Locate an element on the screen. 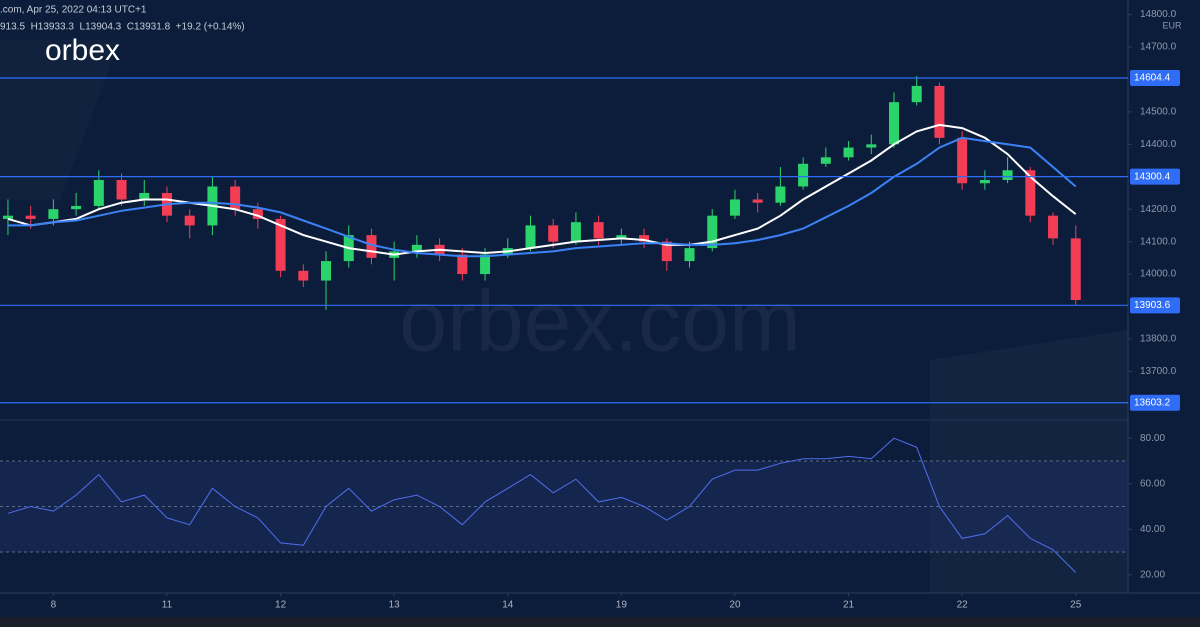  level-label: 14300.4 is located at coordinates (1152, 176).